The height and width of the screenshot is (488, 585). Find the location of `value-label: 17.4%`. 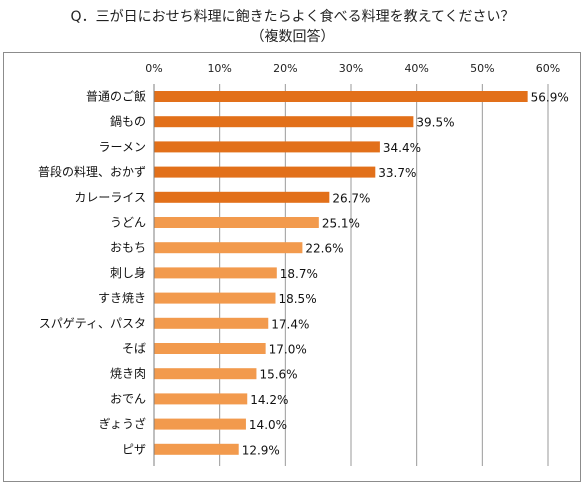

value-label: 17.4% is located at coordinates (290, 324).